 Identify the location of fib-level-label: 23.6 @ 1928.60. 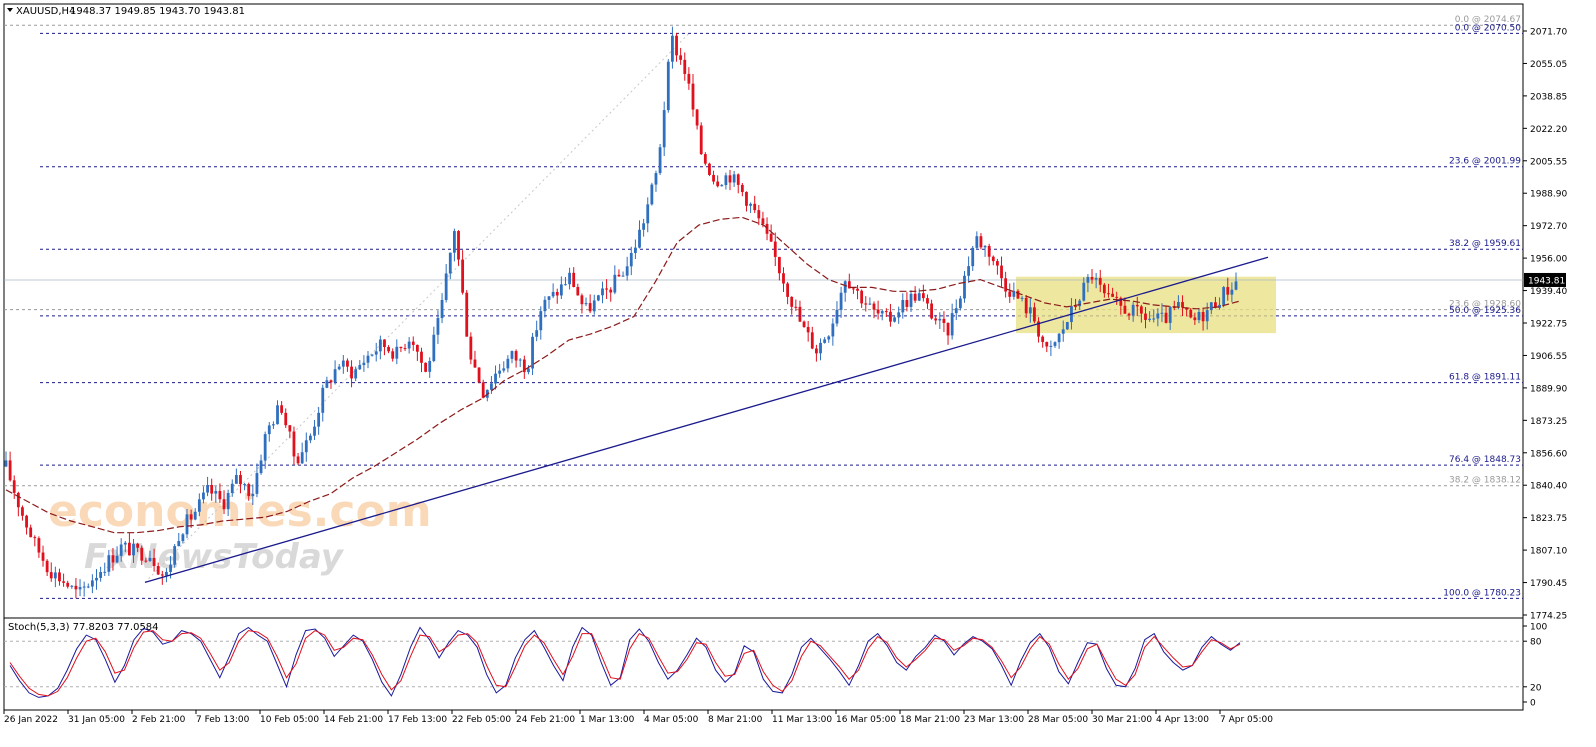
(1485, 305).